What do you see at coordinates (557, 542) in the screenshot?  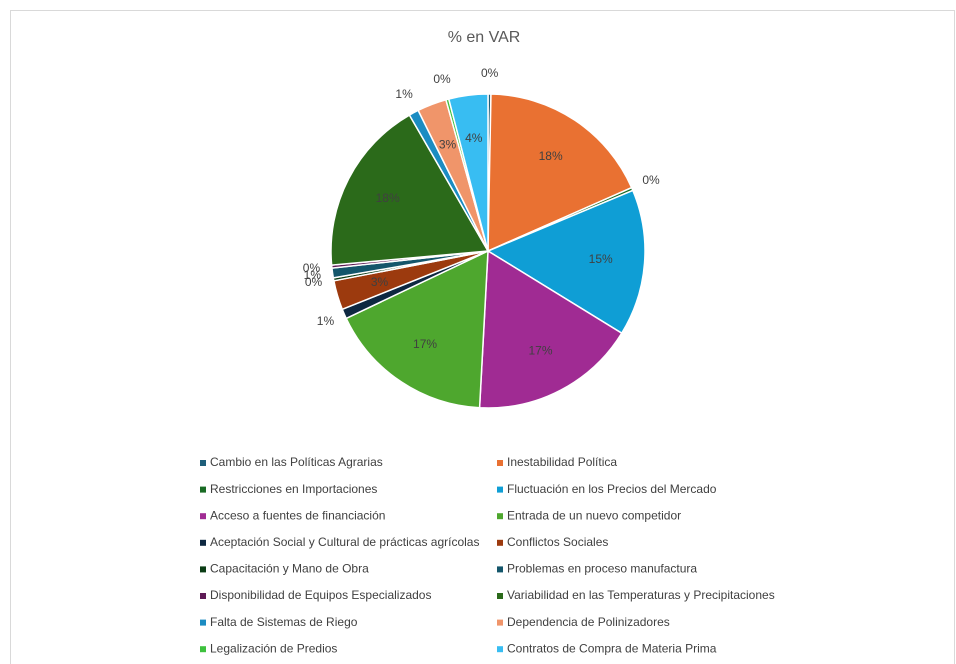 I see `legend-label: Conflictos Sociales` at bounding box center [557, 542].